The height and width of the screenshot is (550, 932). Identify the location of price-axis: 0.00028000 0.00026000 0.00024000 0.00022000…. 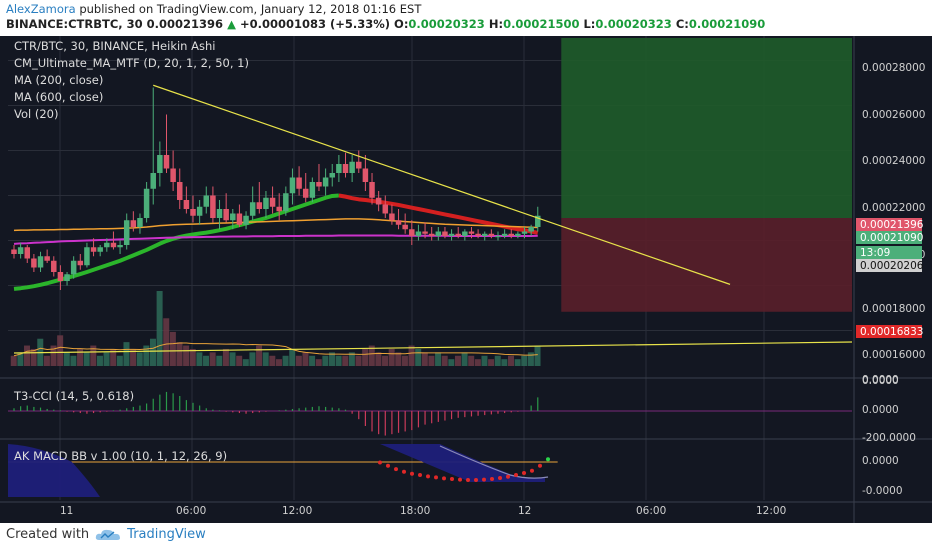
(890, 279).